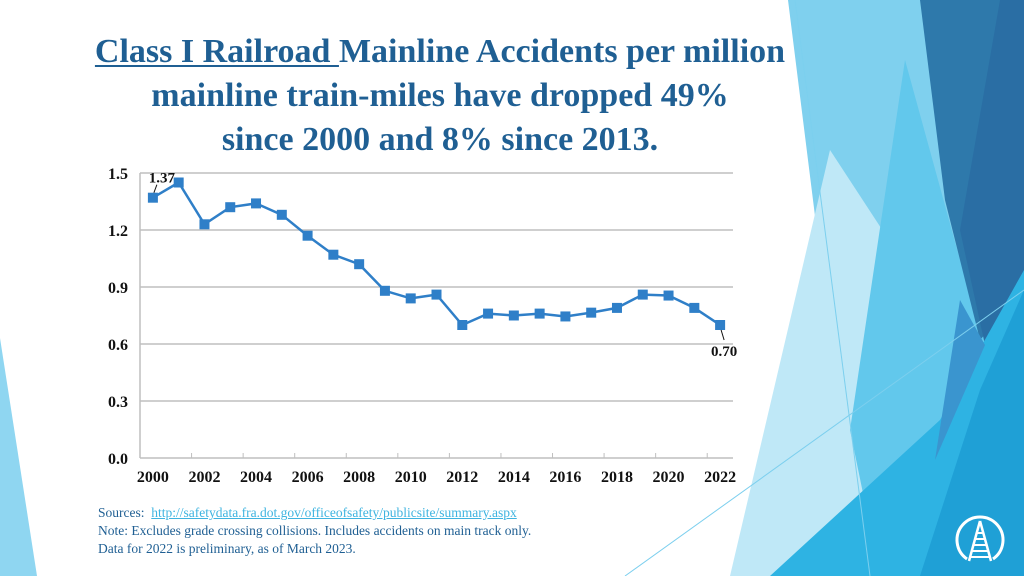 The image size is (1024, 576). I want to click on x-tick-label: 2006, so click(308, 477).